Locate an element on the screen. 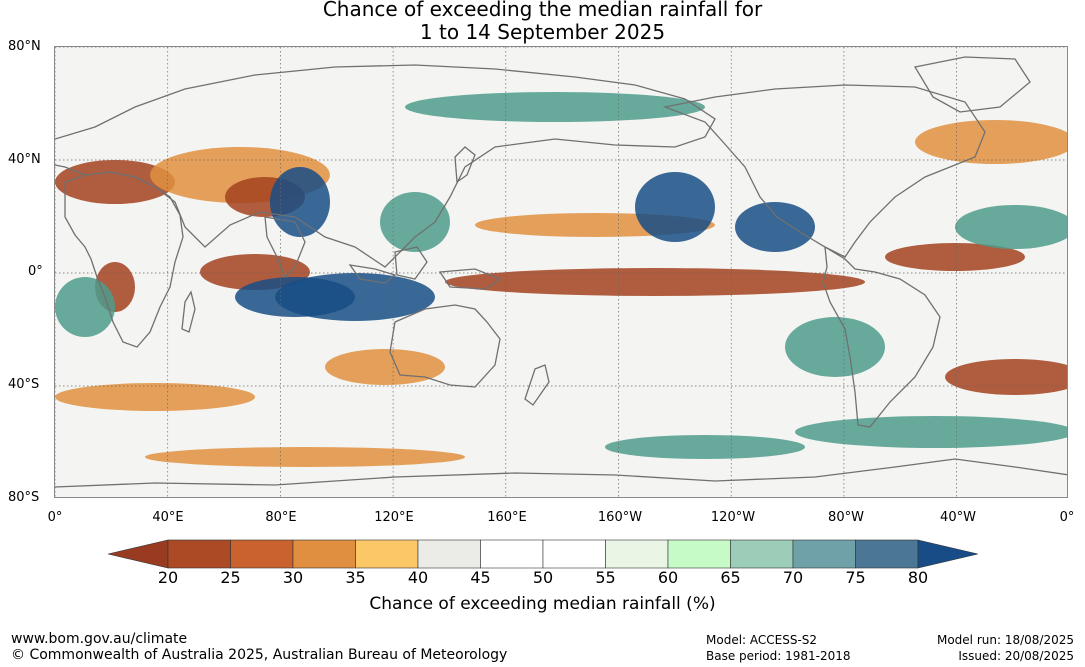 The height and width of the screenshot is (667, 1085). colorbar-tick-label: 45 is located at coordinates (480, 577).